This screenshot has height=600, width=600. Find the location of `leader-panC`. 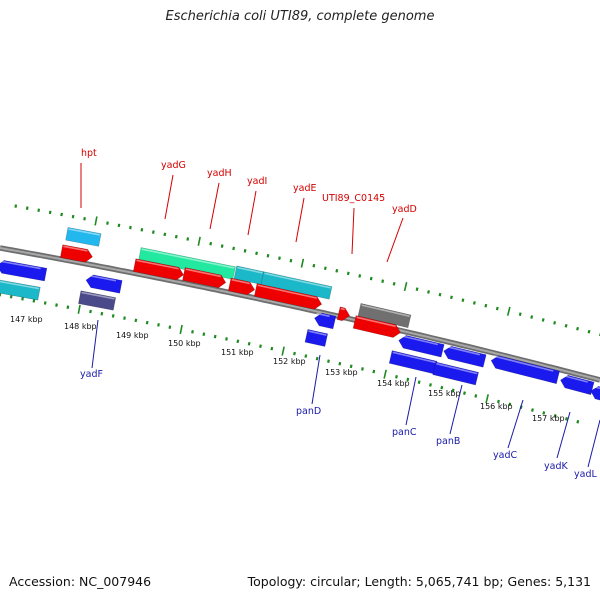

leader-panC is located at coordinates (411, 401).